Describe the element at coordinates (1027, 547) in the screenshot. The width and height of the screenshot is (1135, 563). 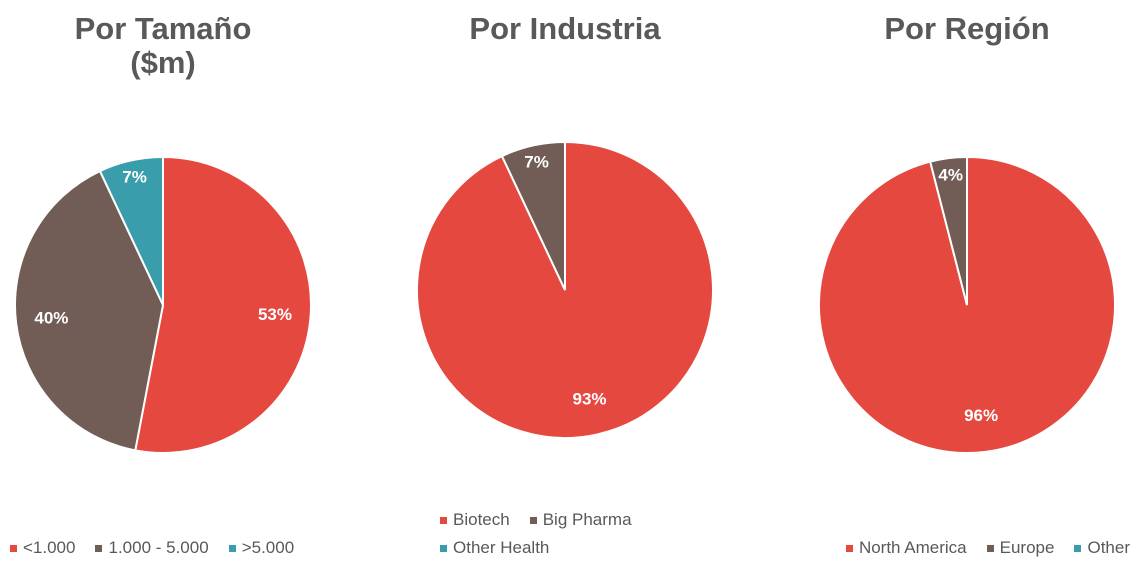
I see `legend-label: Europe` at that location.